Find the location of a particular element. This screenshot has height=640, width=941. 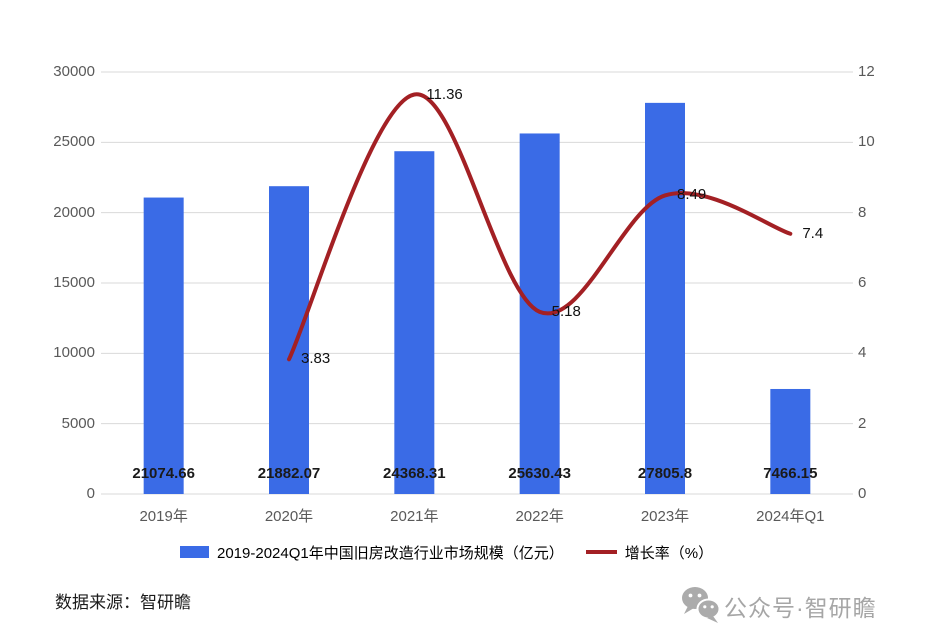

line-value-label: 5.18 is located at coordinates (566, 311).